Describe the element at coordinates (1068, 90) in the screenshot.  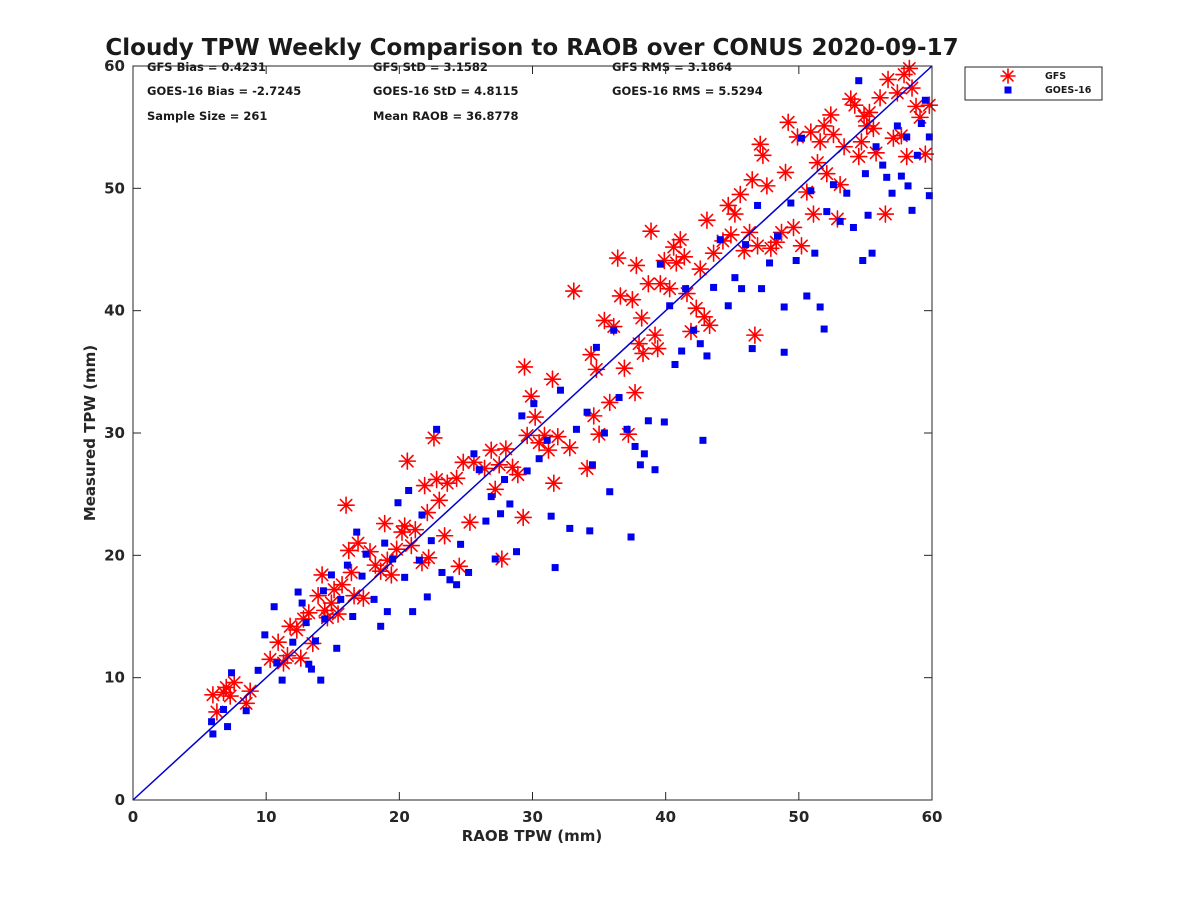
I see `legend-label-goes16: GOES-16` at that location.